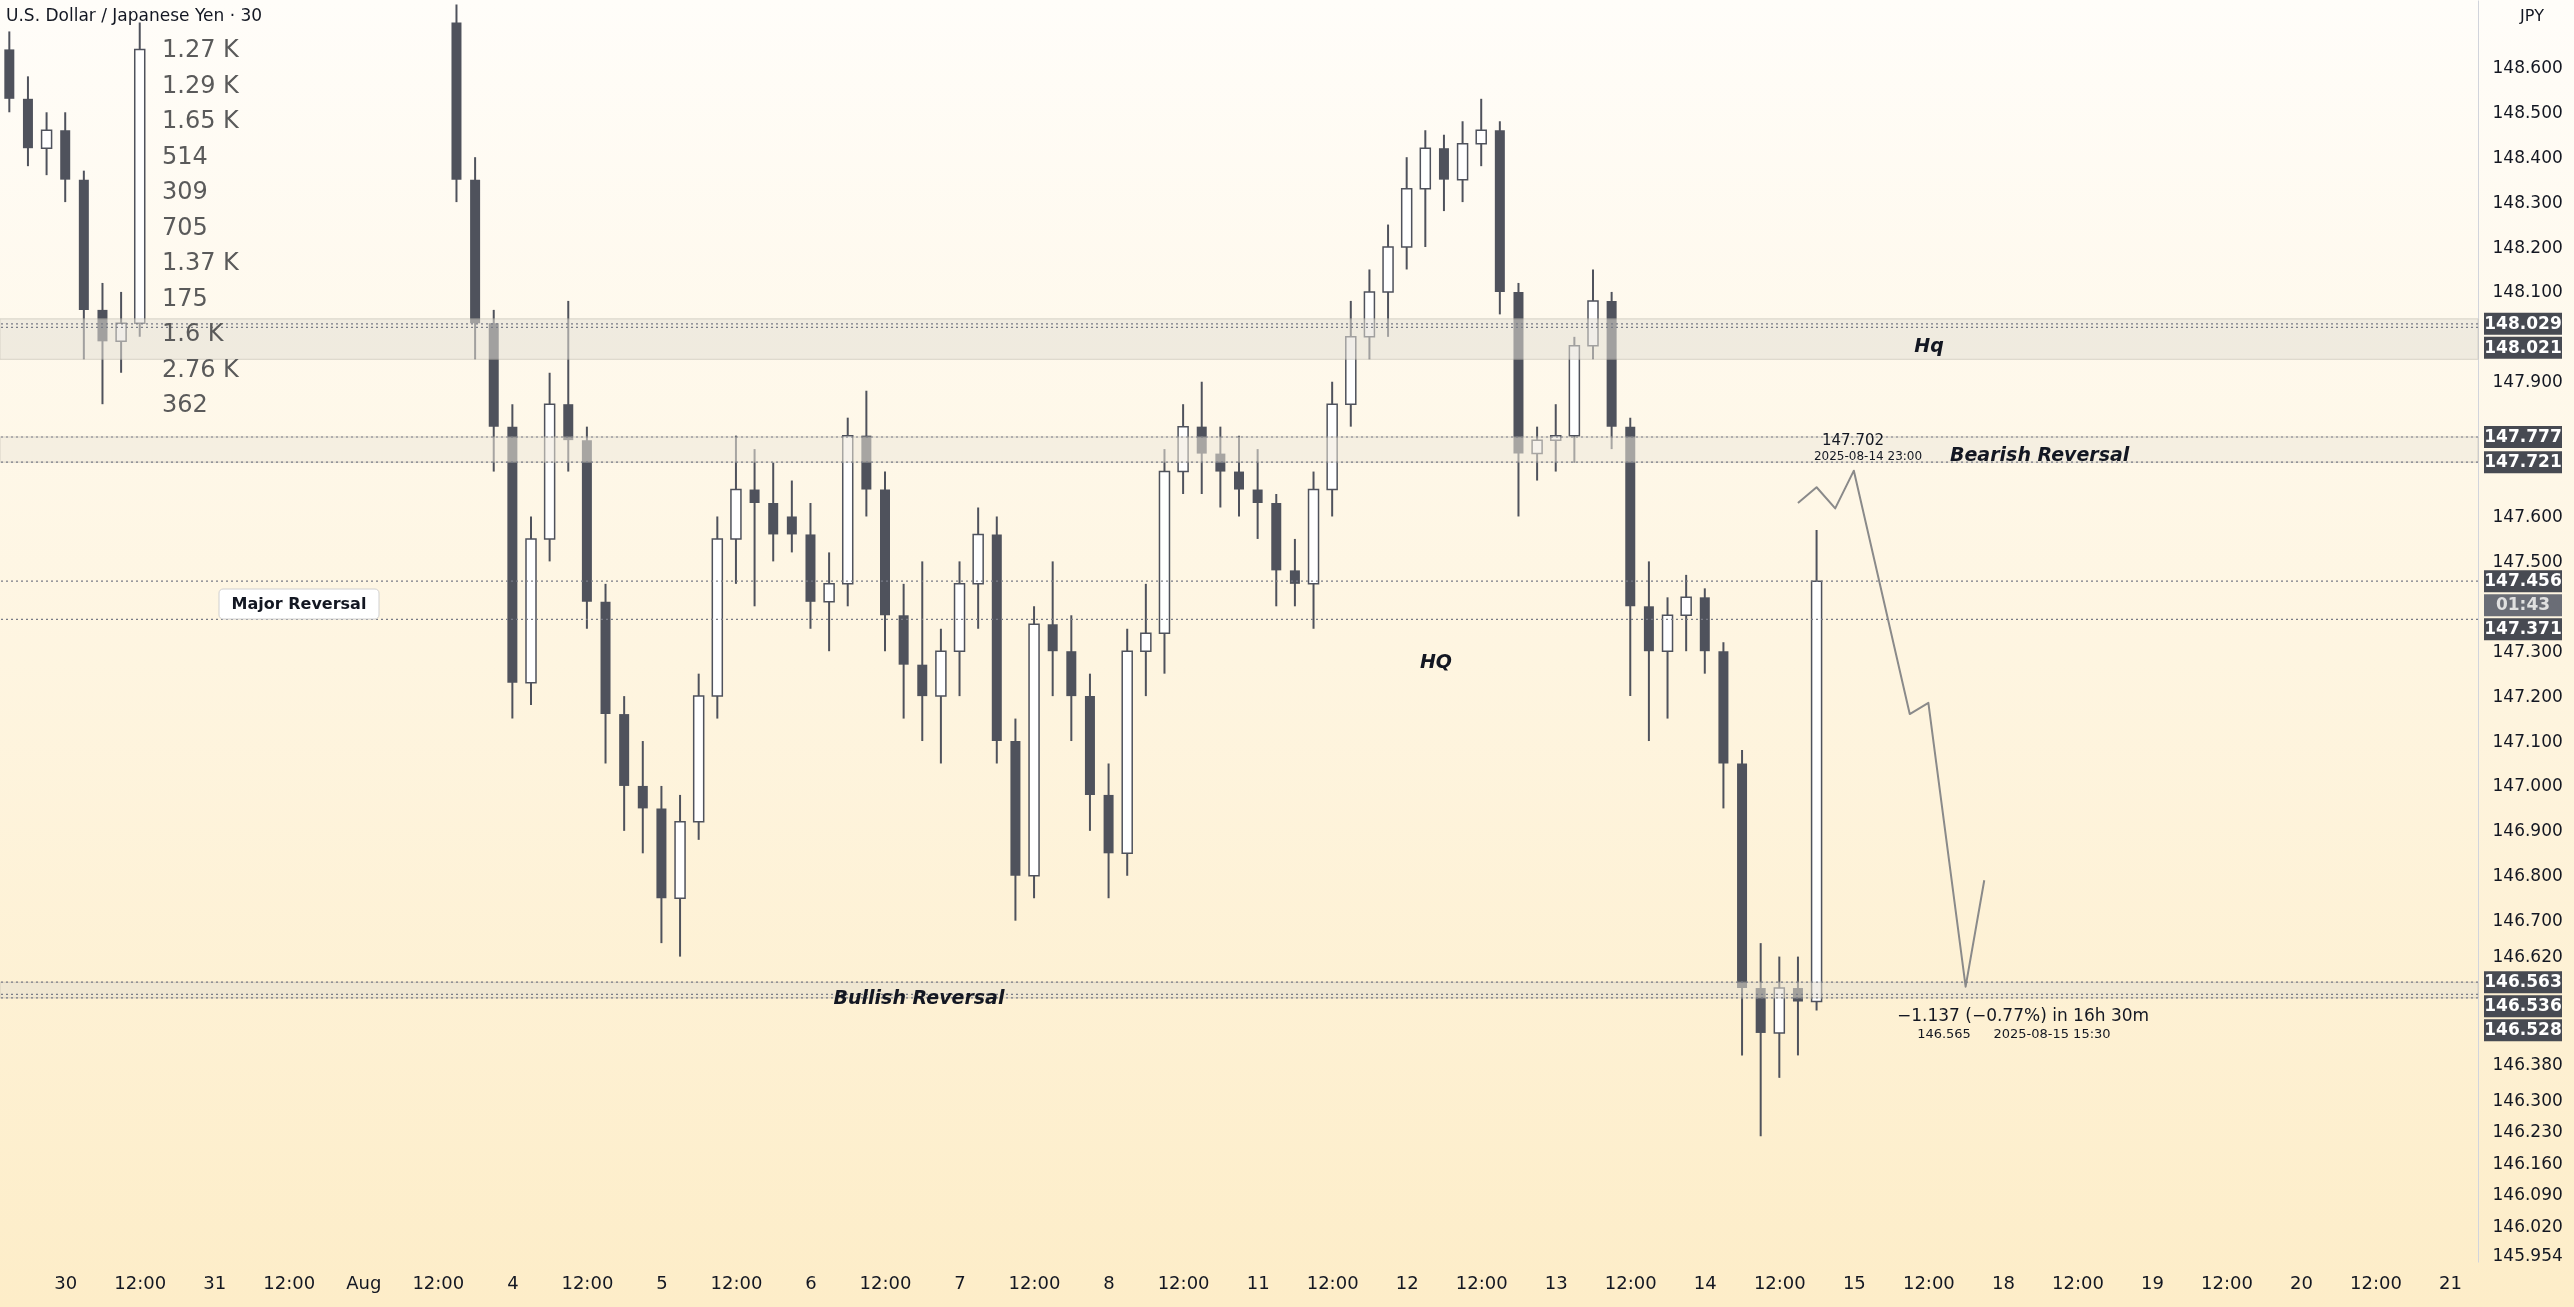 Image resolution: width=2574 pixels, height=1307 pixels. Describe the element at coordinates (201, 84) in the screenshot. I see `annotation: 1.29 K` at that location.